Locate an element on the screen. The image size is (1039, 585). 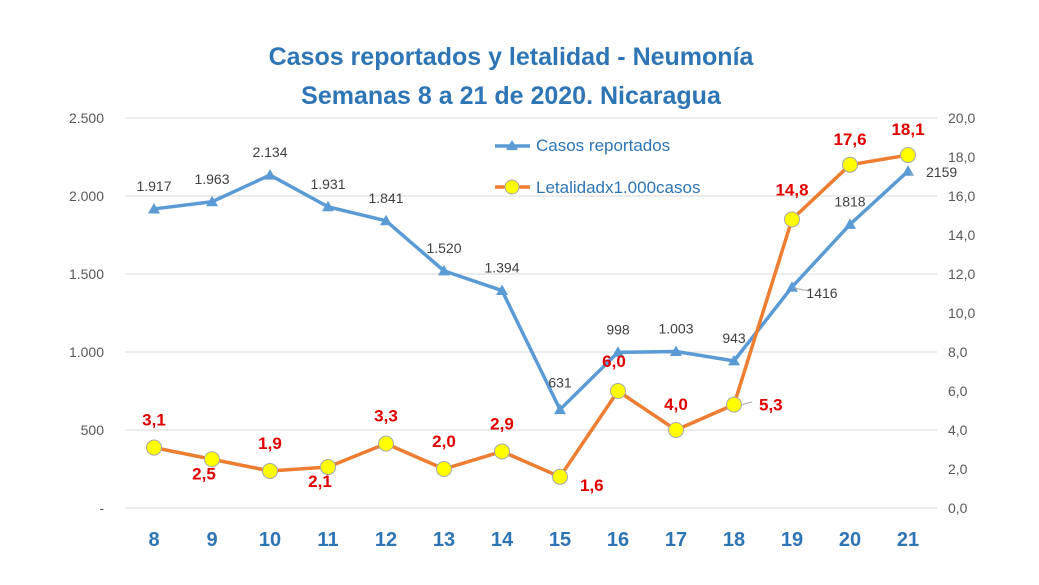
legend-marker-casos is located at coordinates (512, 145).